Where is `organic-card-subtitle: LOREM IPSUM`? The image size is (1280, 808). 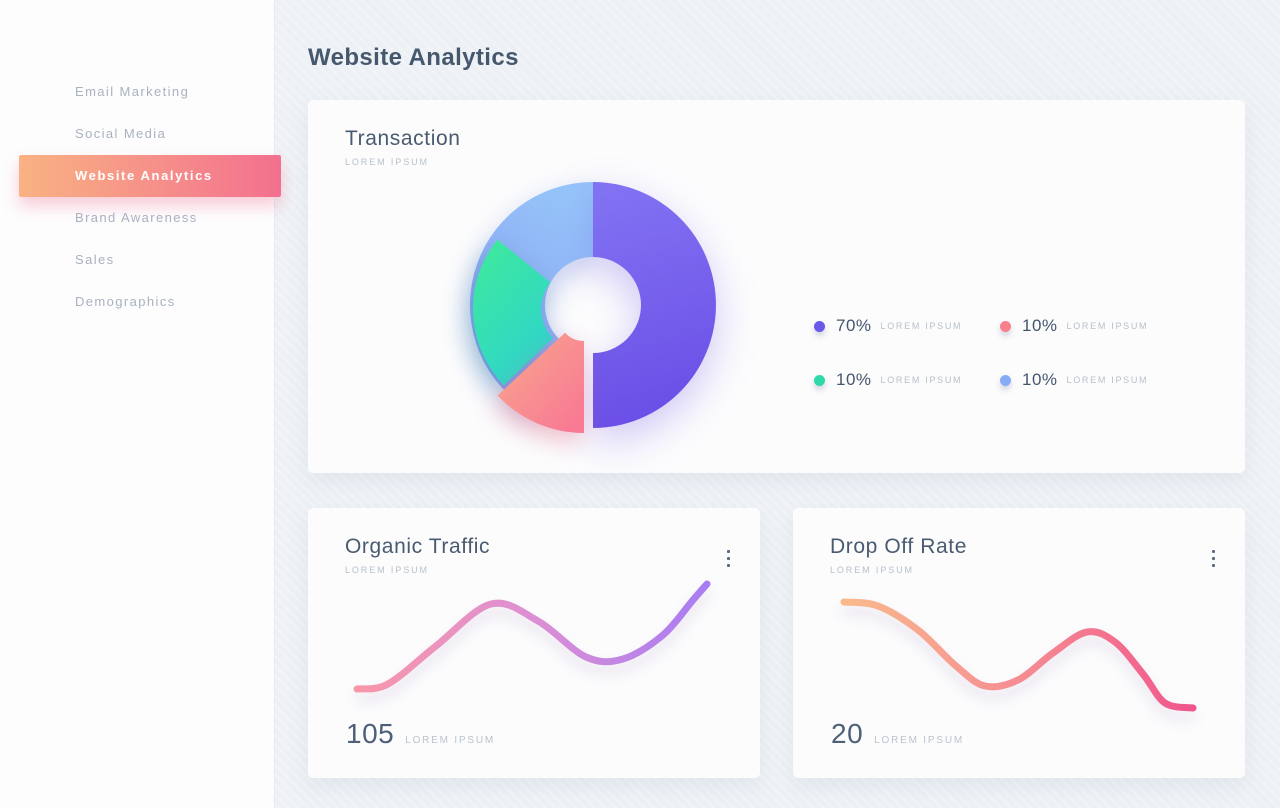 organic-card-subtitle: LOREM IPSUM is located at coordinates (387, 570).